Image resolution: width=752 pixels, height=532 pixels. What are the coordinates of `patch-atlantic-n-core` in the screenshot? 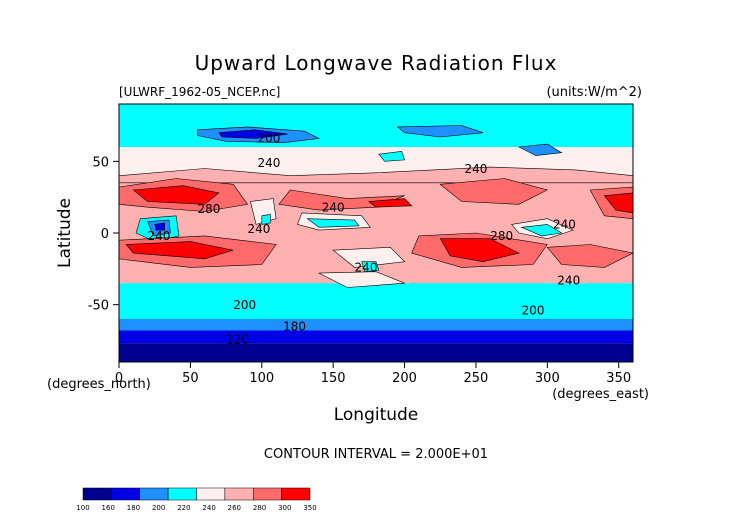 It's located at (618, 203).